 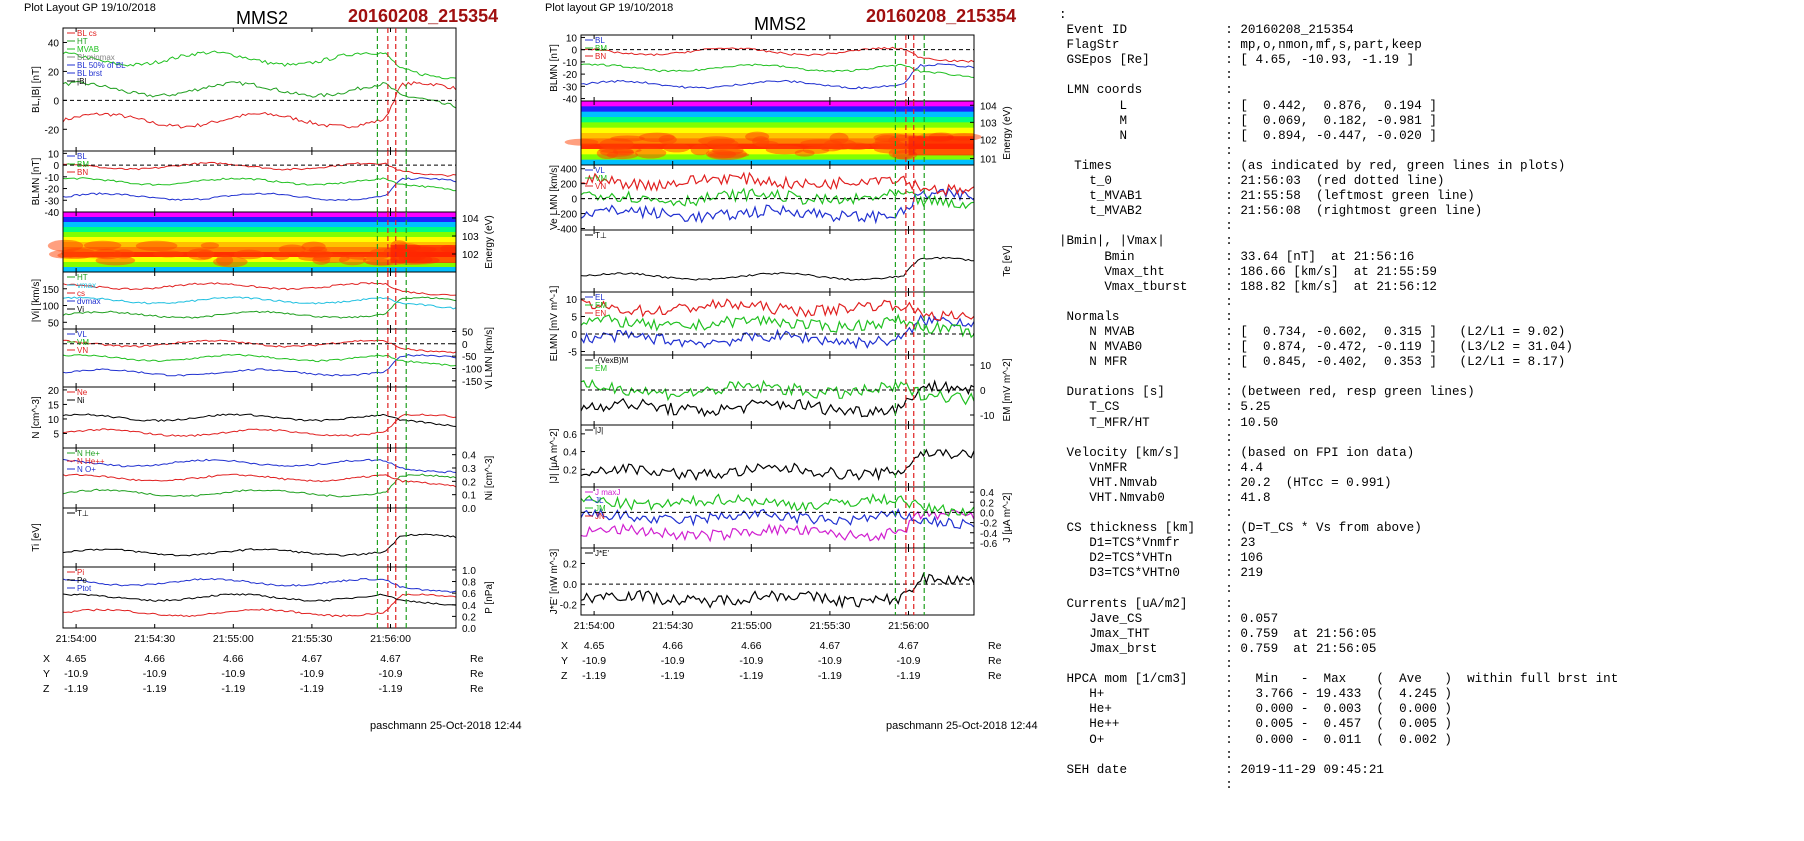 What do you see at coordinates (600, 508) in the screenshot?
I see `legend-entry: JM` at bounding box center [600, 508].